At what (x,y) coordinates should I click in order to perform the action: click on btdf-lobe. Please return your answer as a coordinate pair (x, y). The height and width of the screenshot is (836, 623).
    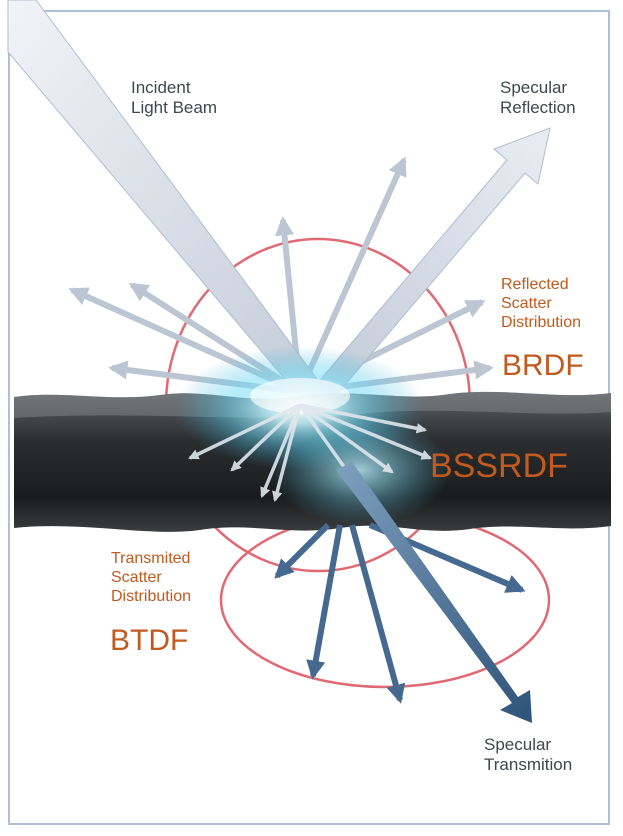
    Looking at the image, I should click on (385, 600).